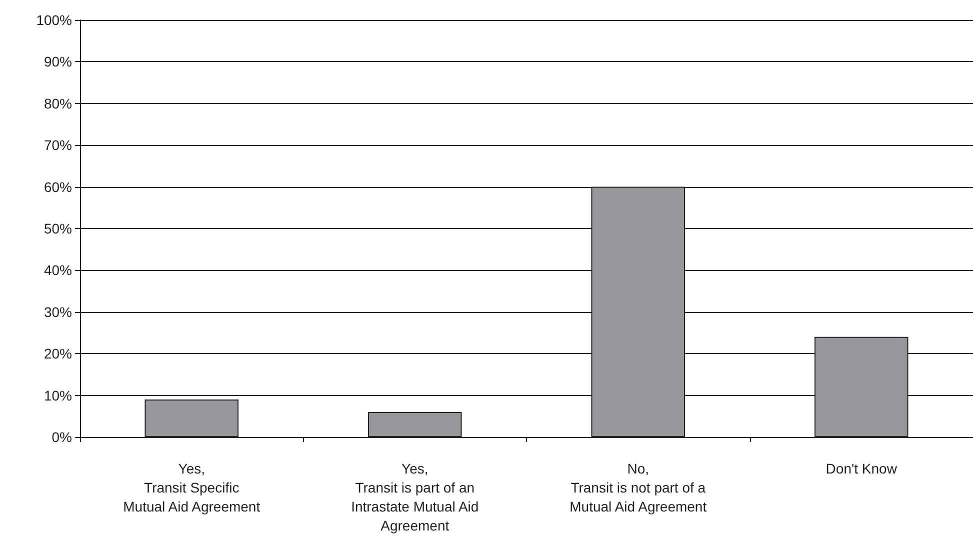 This screenshot has width=973, height=554. What do you see at coordinates (58, 145) in the screenshot?
I see `y-tick-label: 70%` at bounding box center [58, 145].